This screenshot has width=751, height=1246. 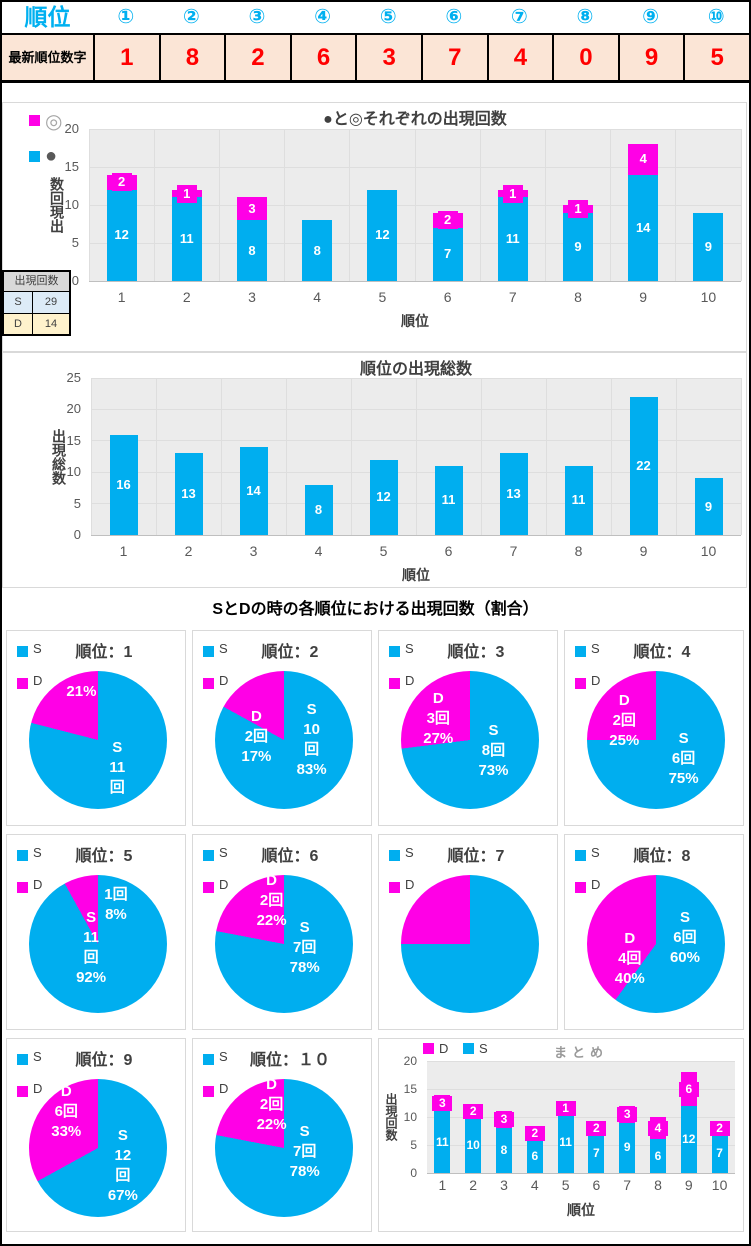 What do you see at coordinates (36, 313) in the screenshot?
I see `sd-count-table-rows: S 29 D 14` at bounding box center [36, 313].